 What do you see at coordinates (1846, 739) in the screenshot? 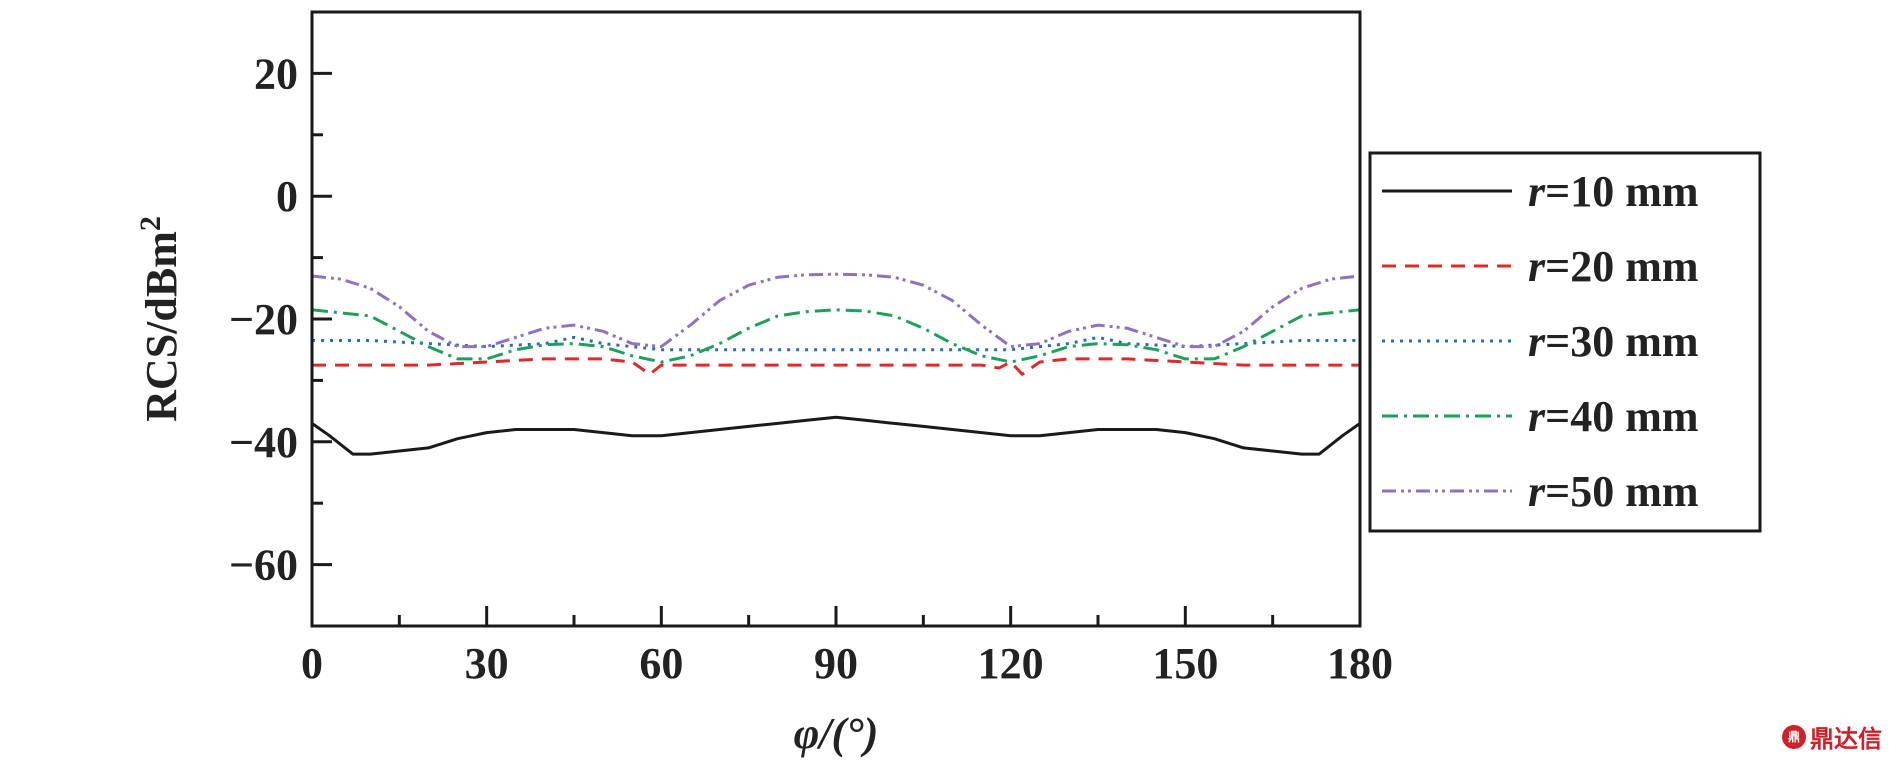
I see `watermark-text: 鼎达信` at bounding box center [1846, 739].